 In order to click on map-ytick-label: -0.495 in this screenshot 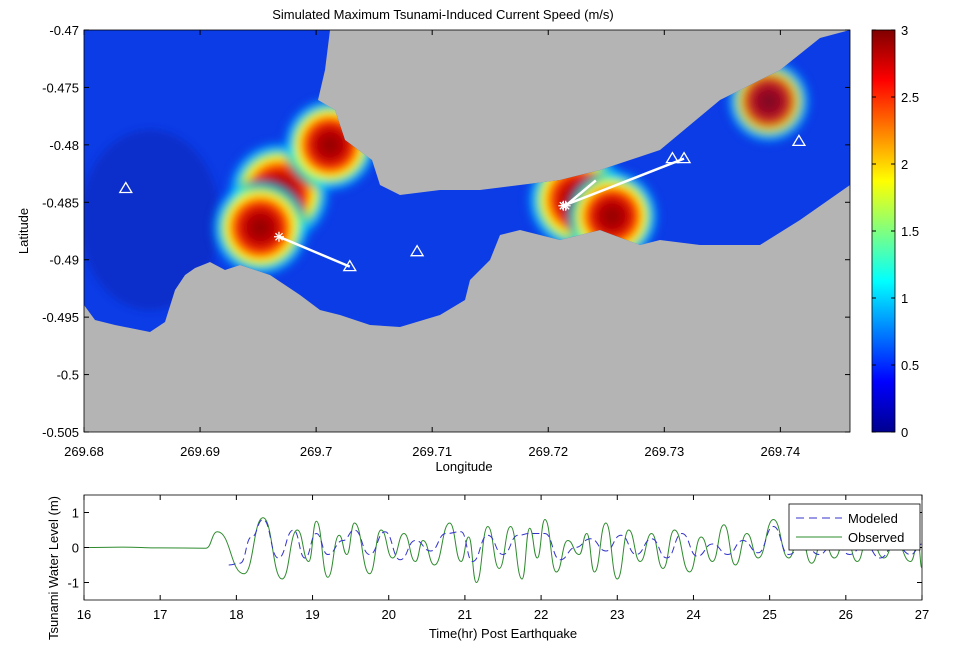, I will do `click(60, 317)`.